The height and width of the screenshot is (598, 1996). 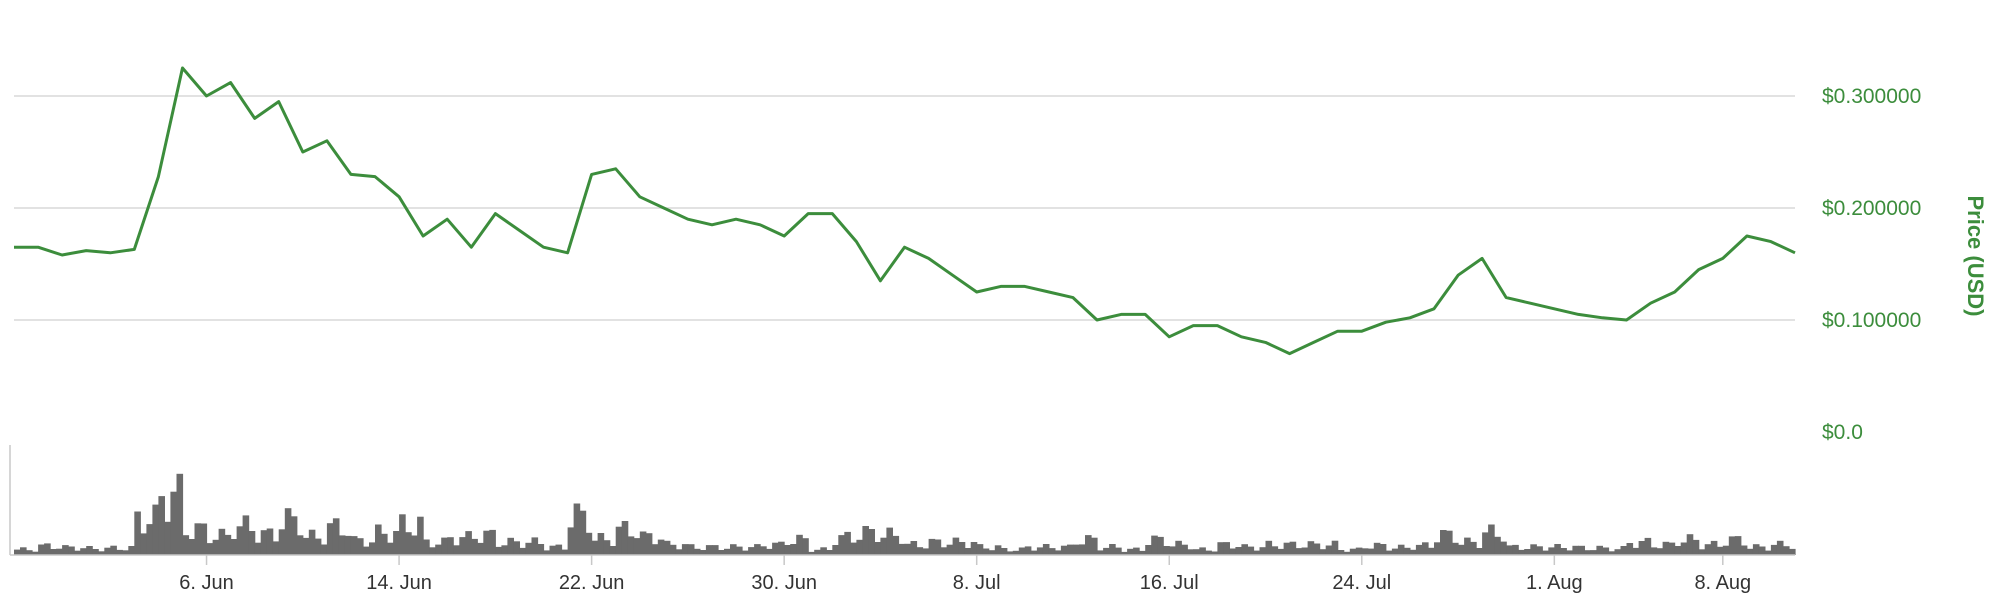 What do you see at coordinates (1554, 583) in the screenshot?
I see `x-tick-label: 1. Aug` at bounding box center [1554, 583].